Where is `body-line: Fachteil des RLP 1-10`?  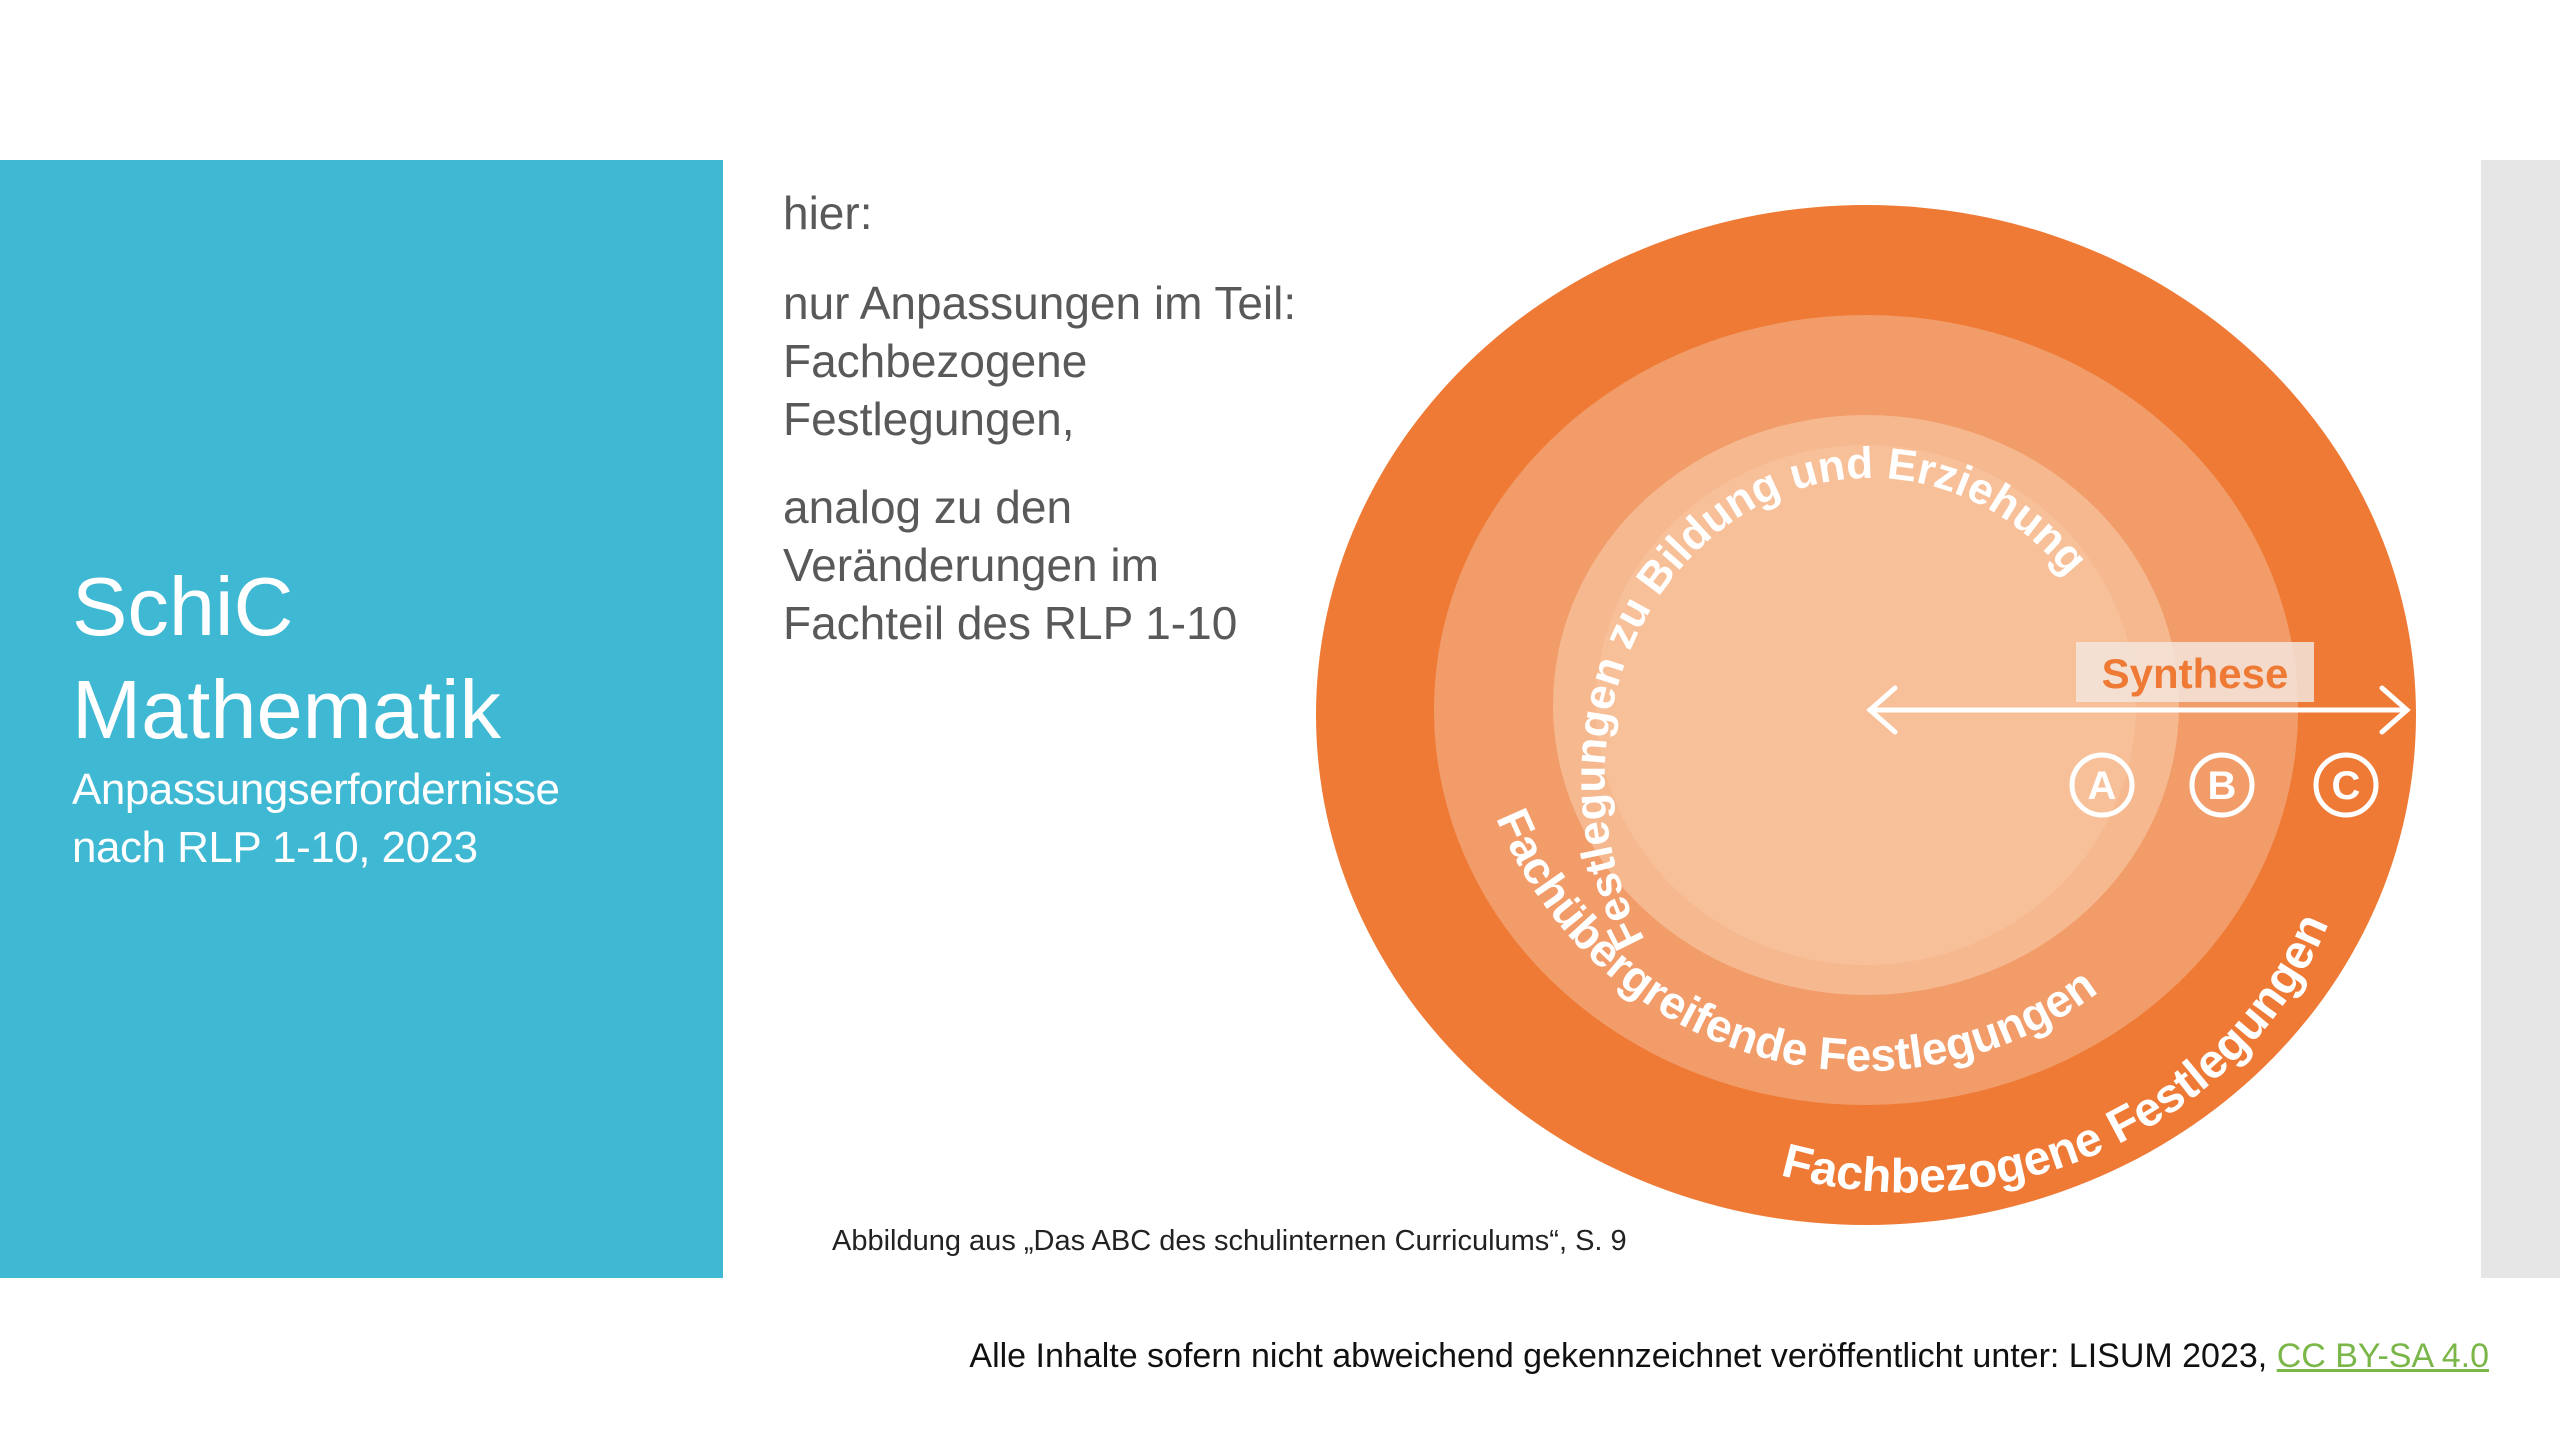
body-line: Fachteil des RLP 1-10 is located at coordinates (1010, 623).